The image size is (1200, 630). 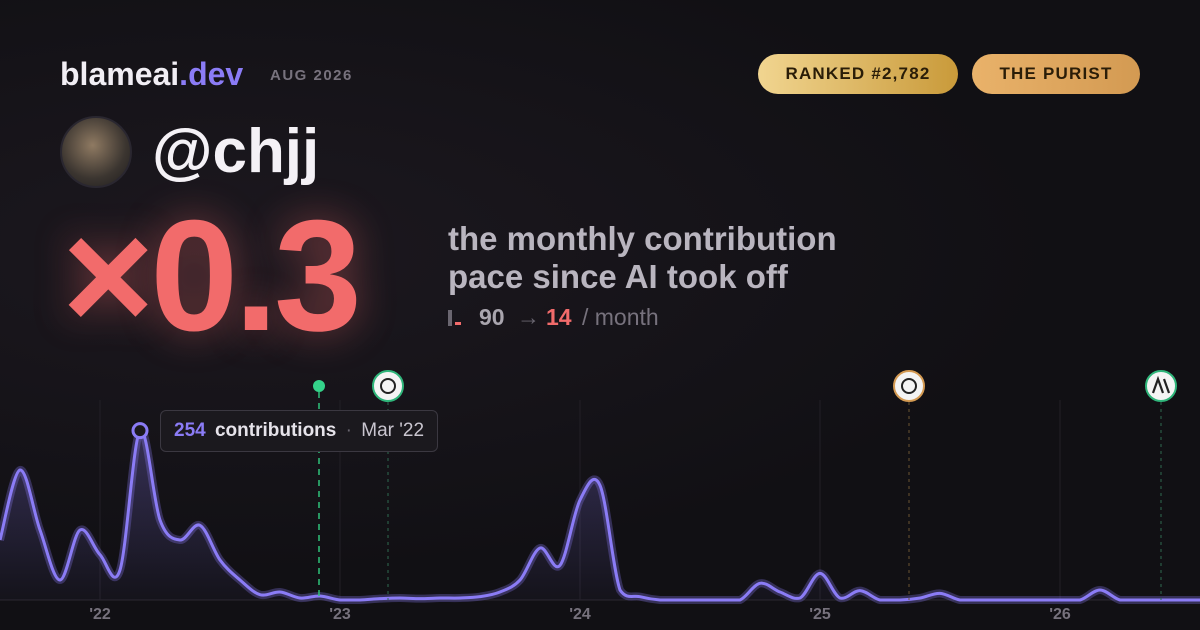 I want to click on caption-line: pace since AI took off, so click(x=618, y=276).